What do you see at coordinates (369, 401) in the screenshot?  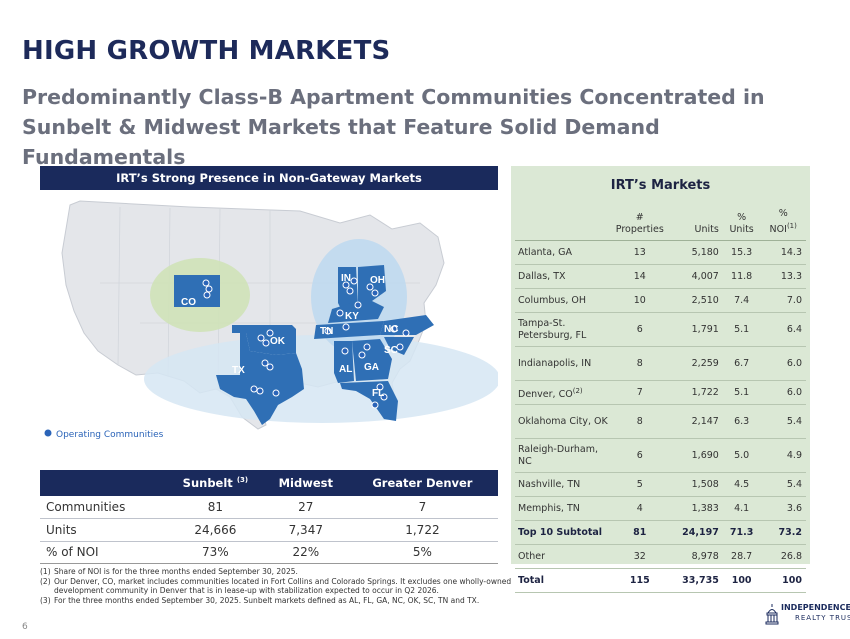 I see `state-fl` at bounding box center [369, 401].